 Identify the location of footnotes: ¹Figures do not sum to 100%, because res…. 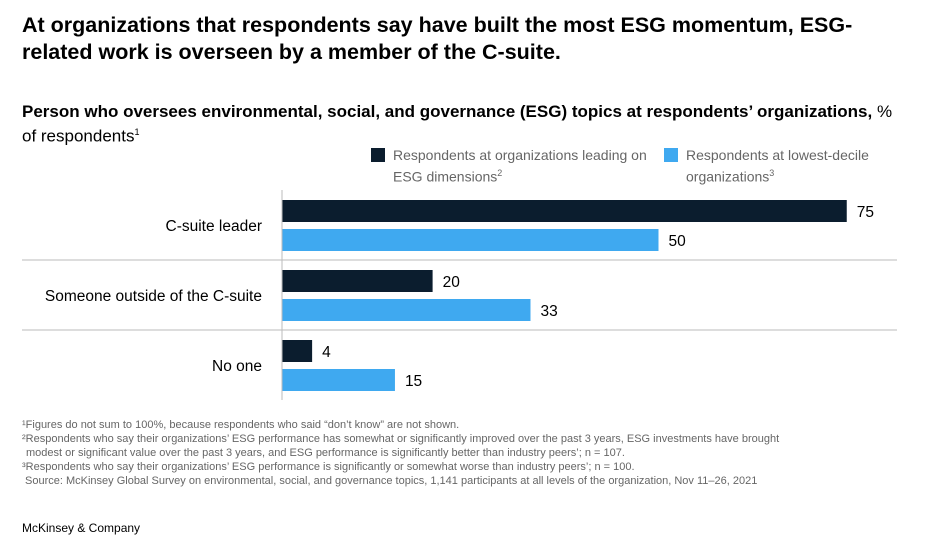
(472, 453).